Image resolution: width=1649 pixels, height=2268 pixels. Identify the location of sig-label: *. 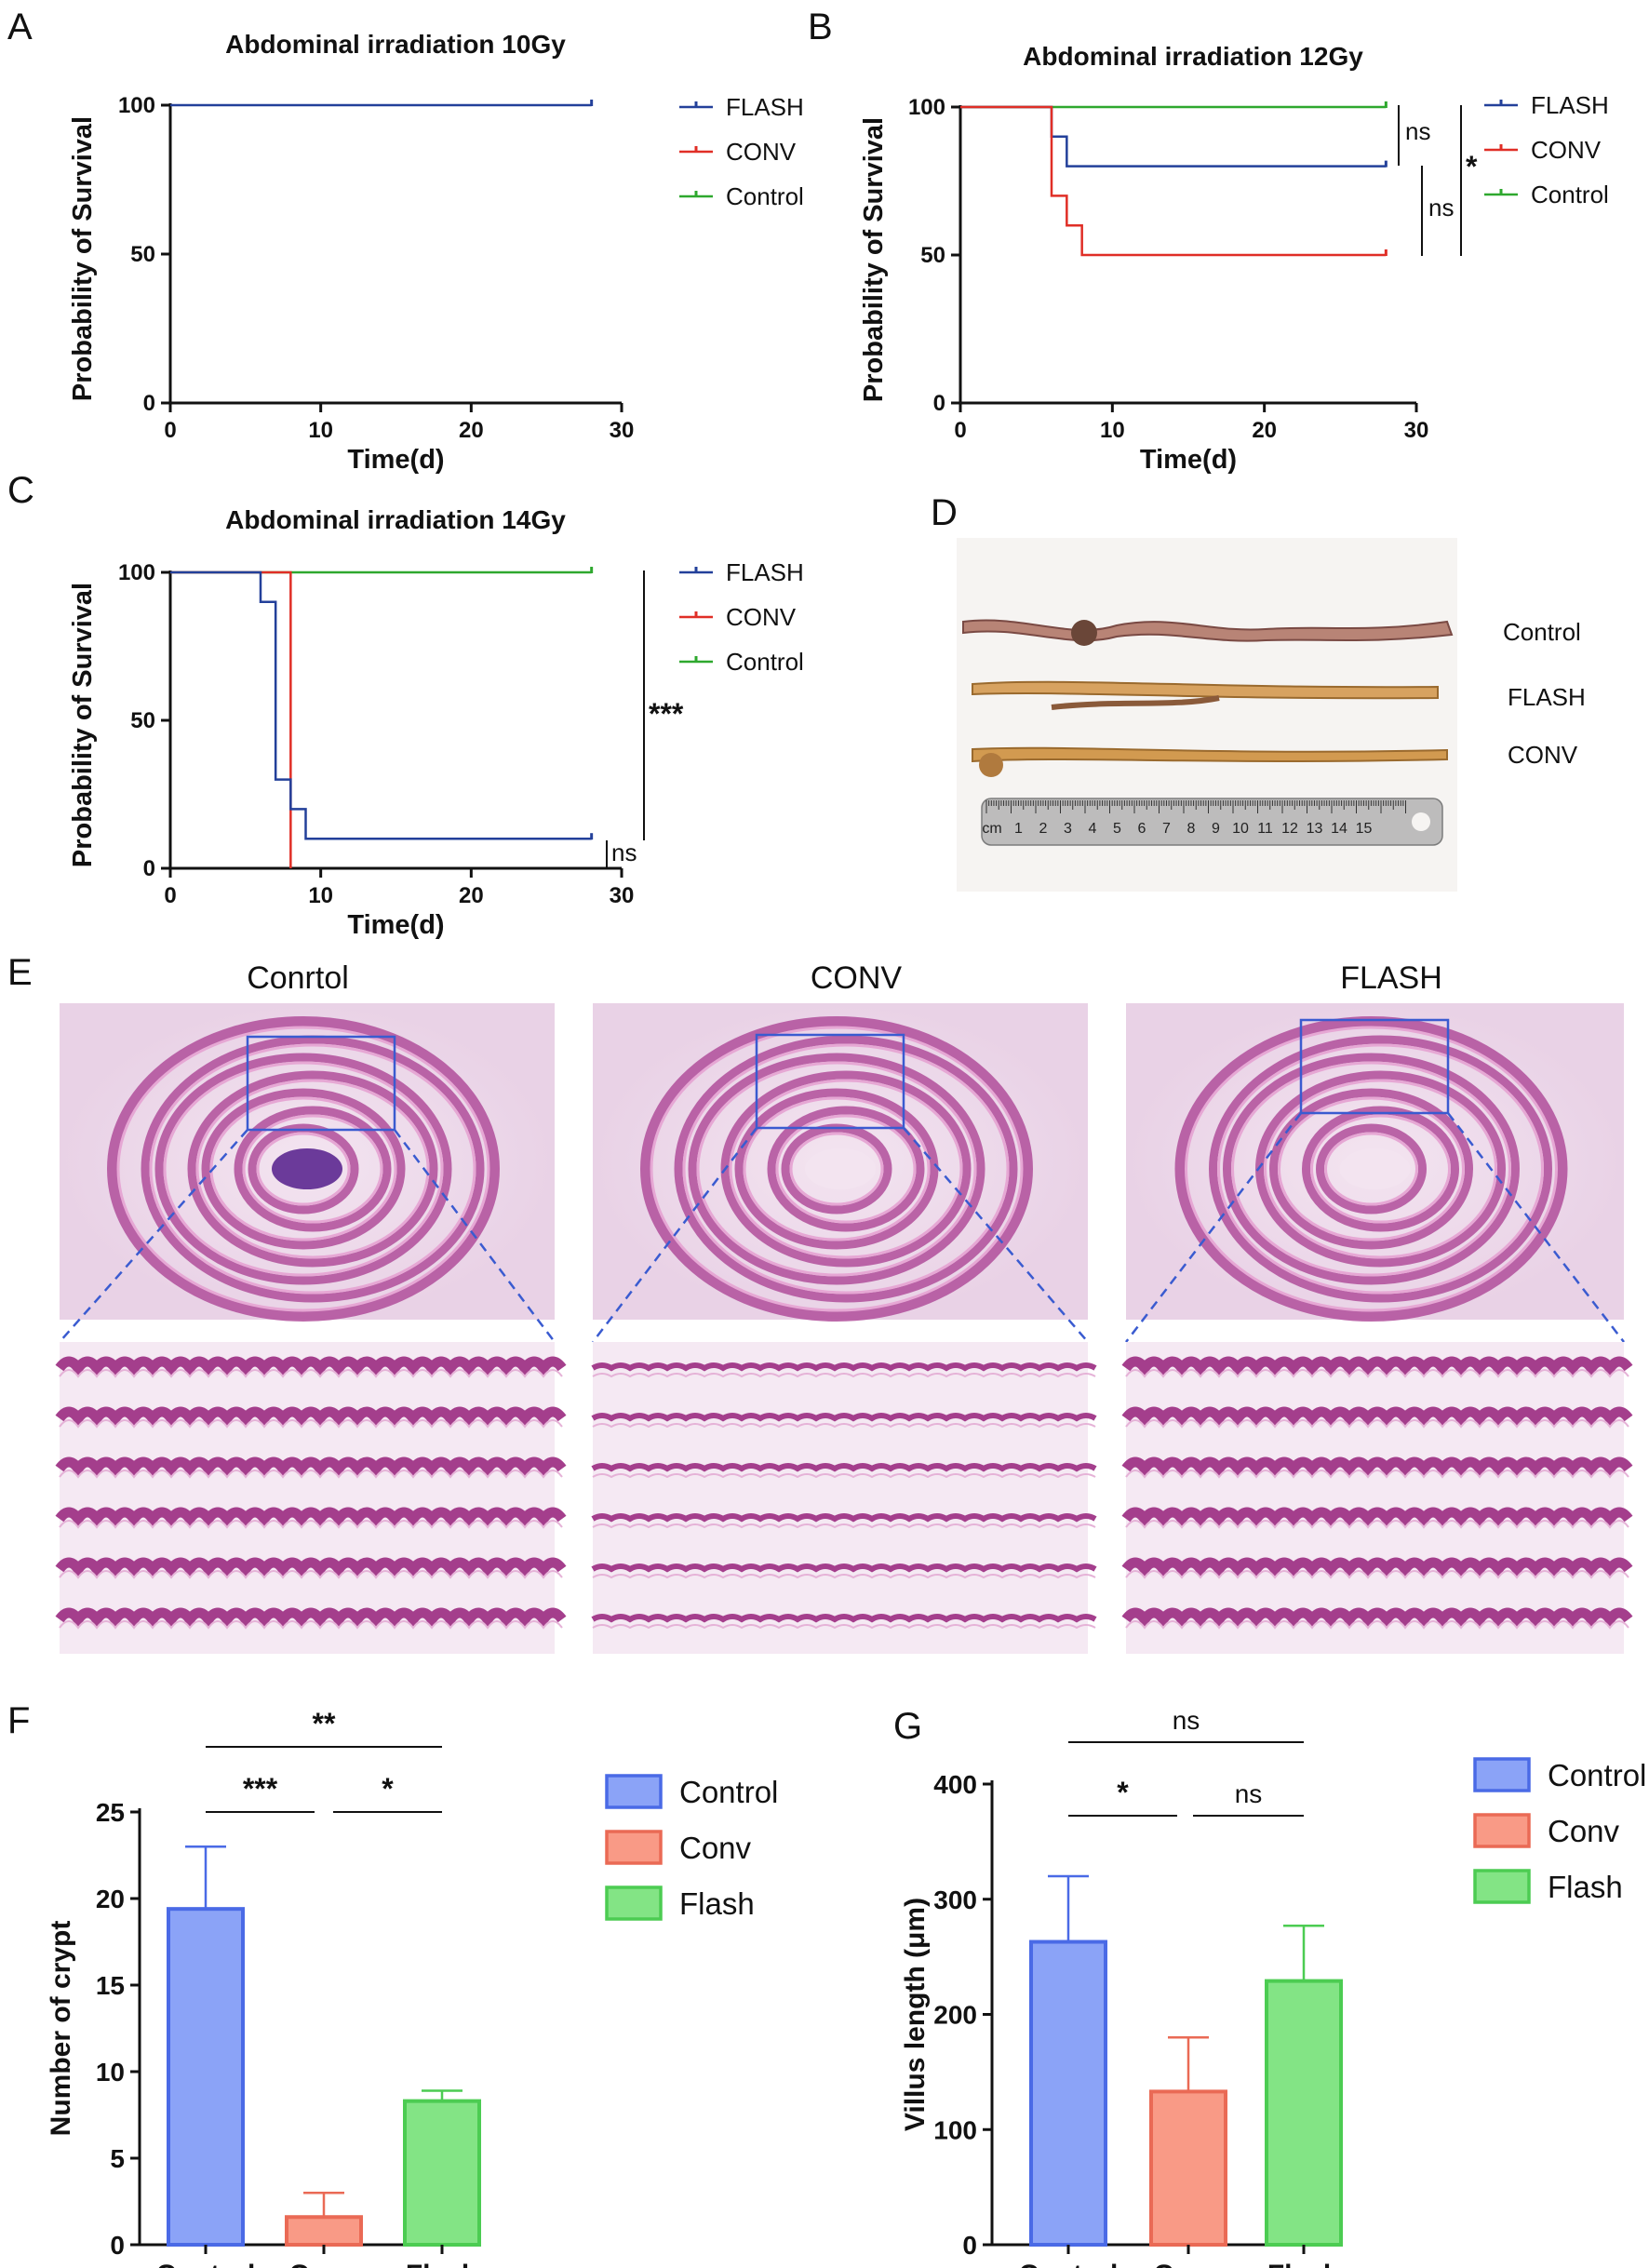
(1123, 1792).